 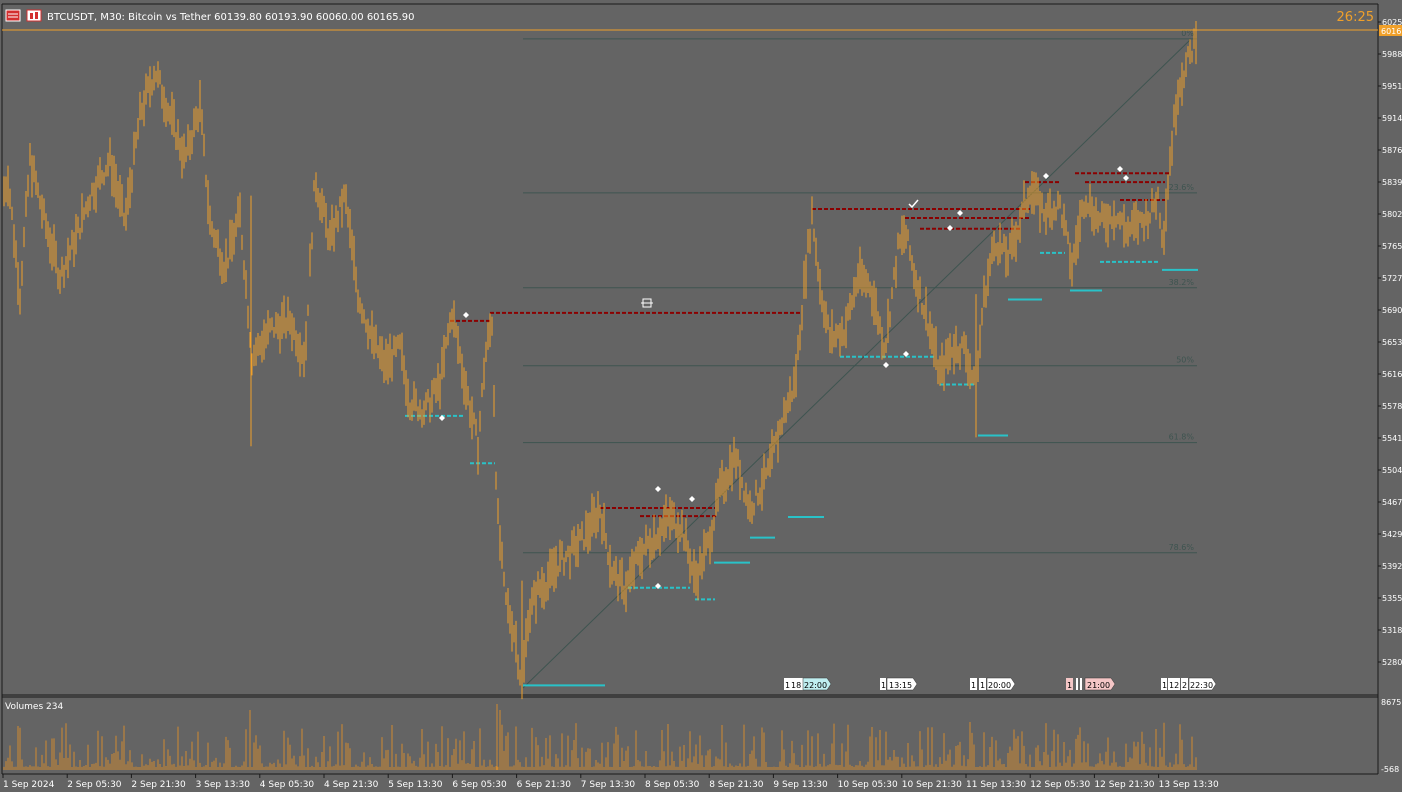 I want to click on session-tag: 12, so click(x=1174, y=685).